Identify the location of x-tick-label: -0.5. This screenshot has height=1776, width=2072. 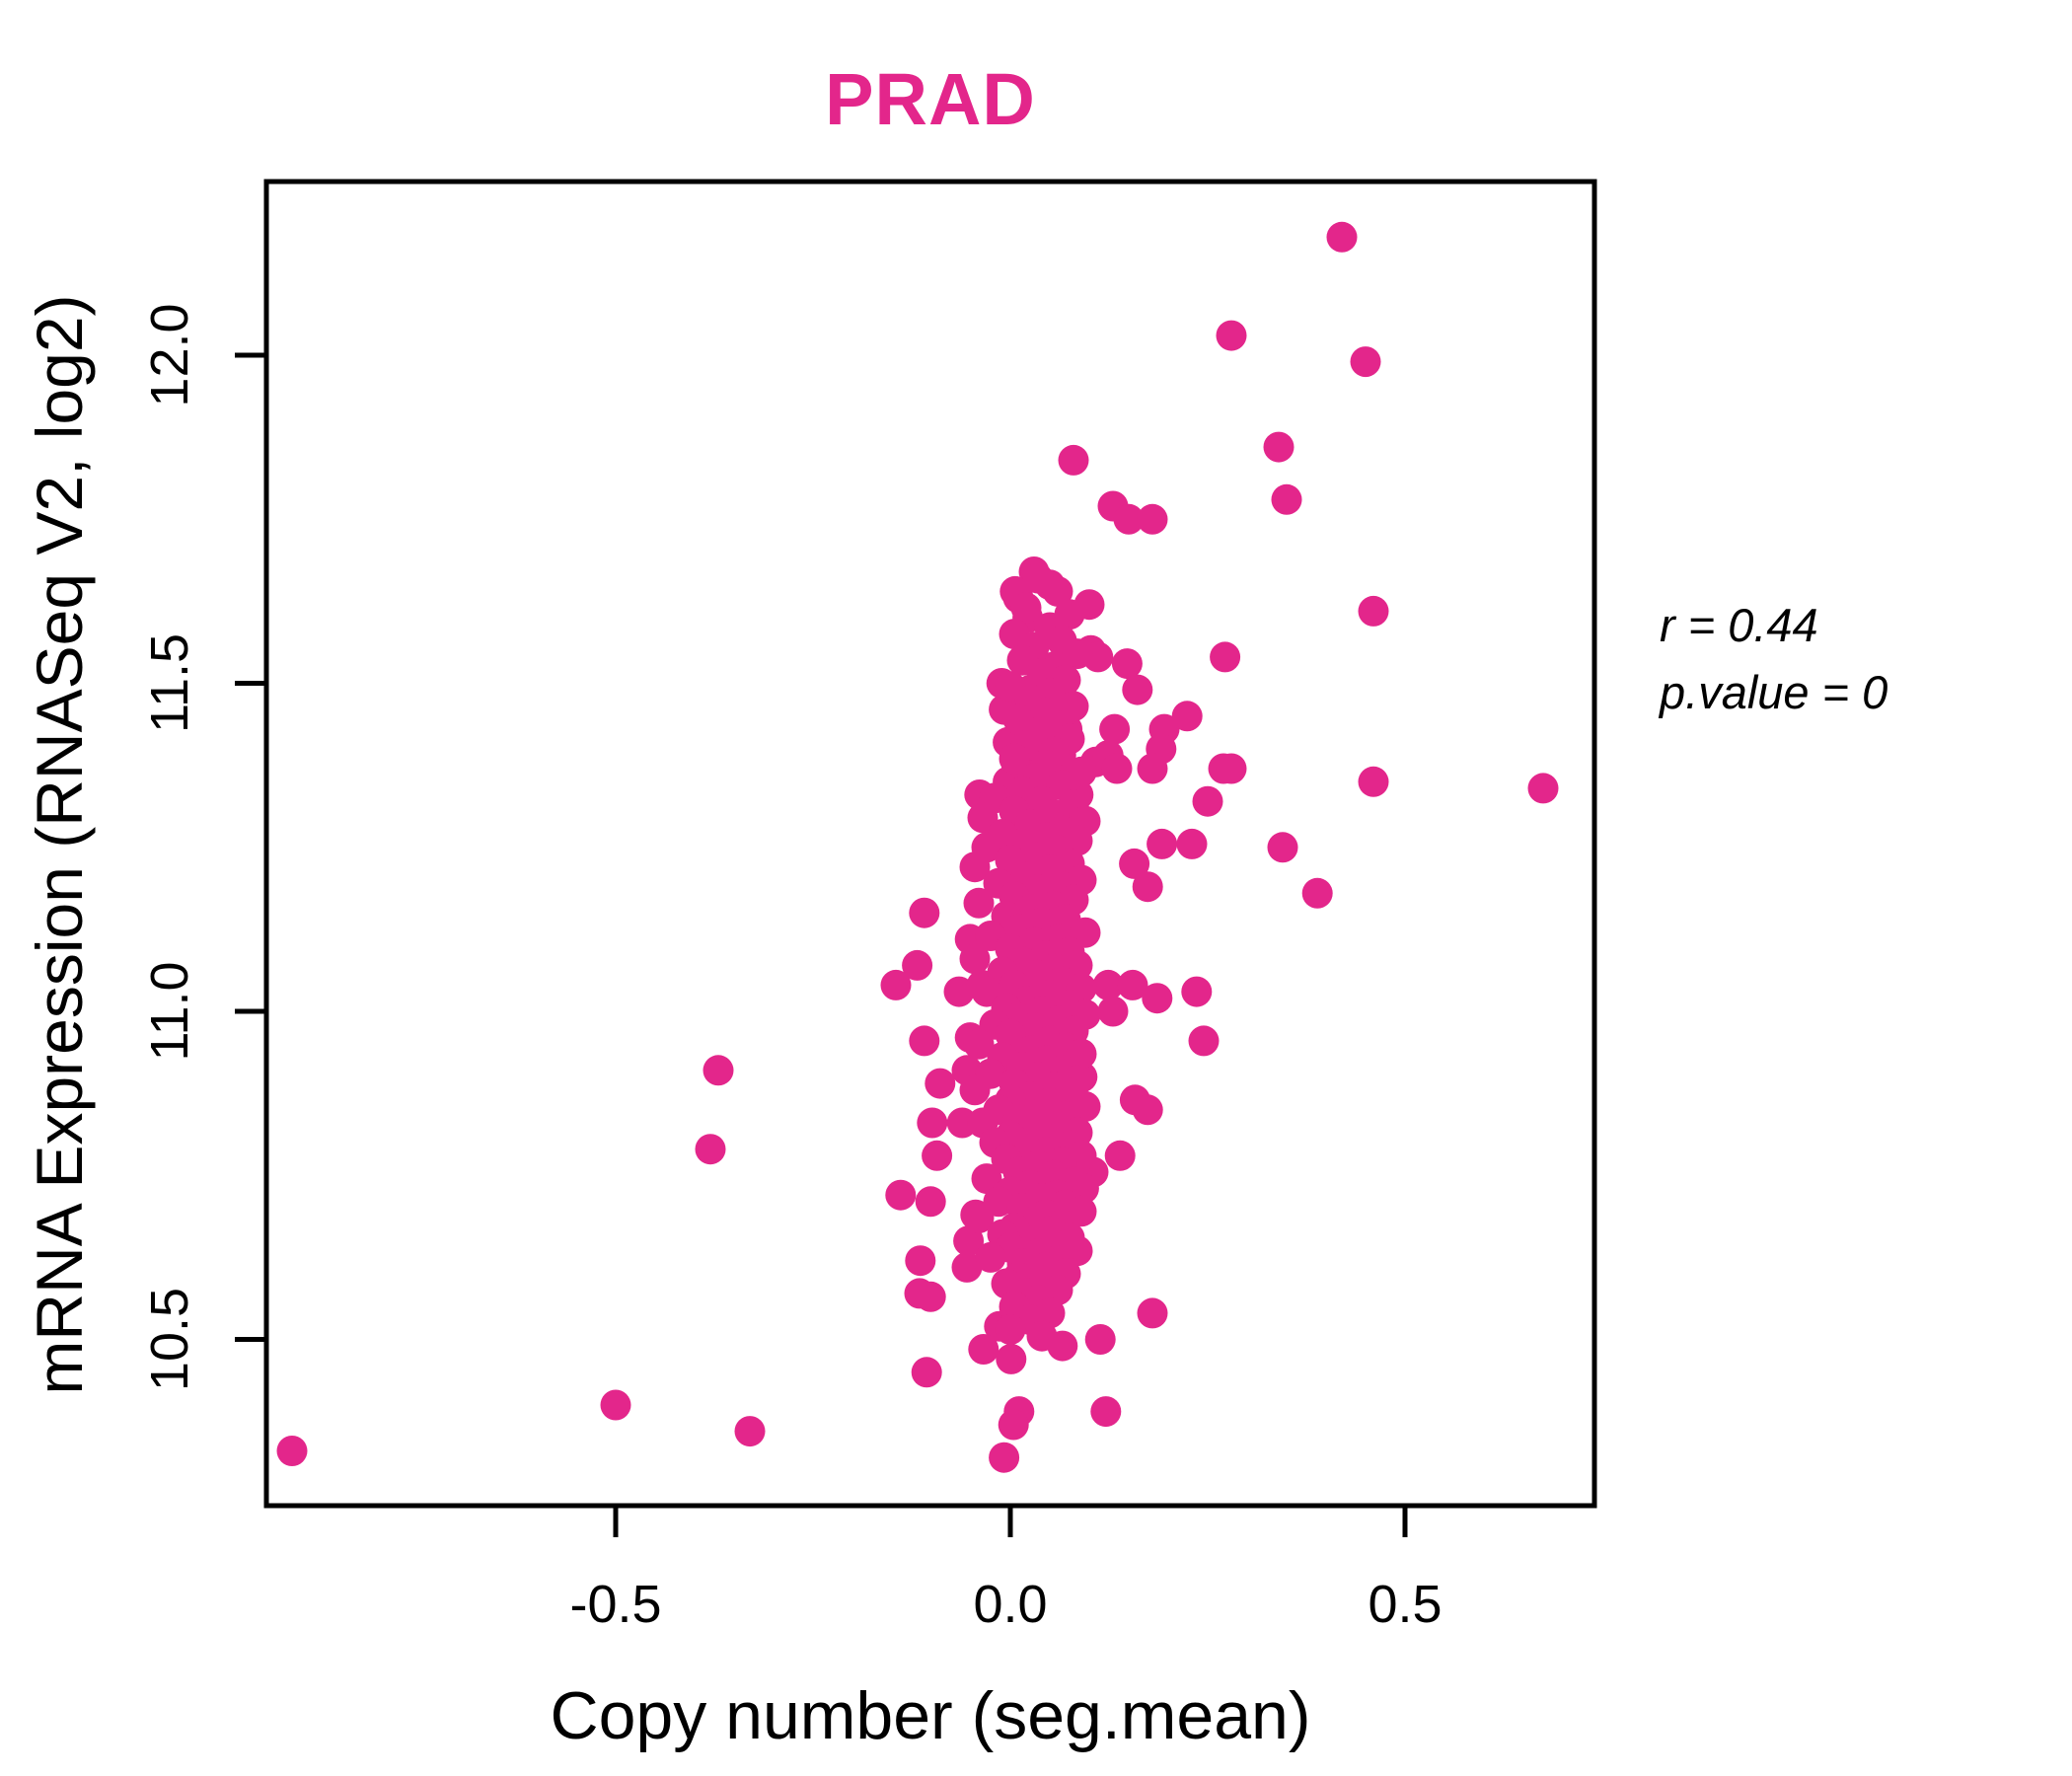
(615, 1604).